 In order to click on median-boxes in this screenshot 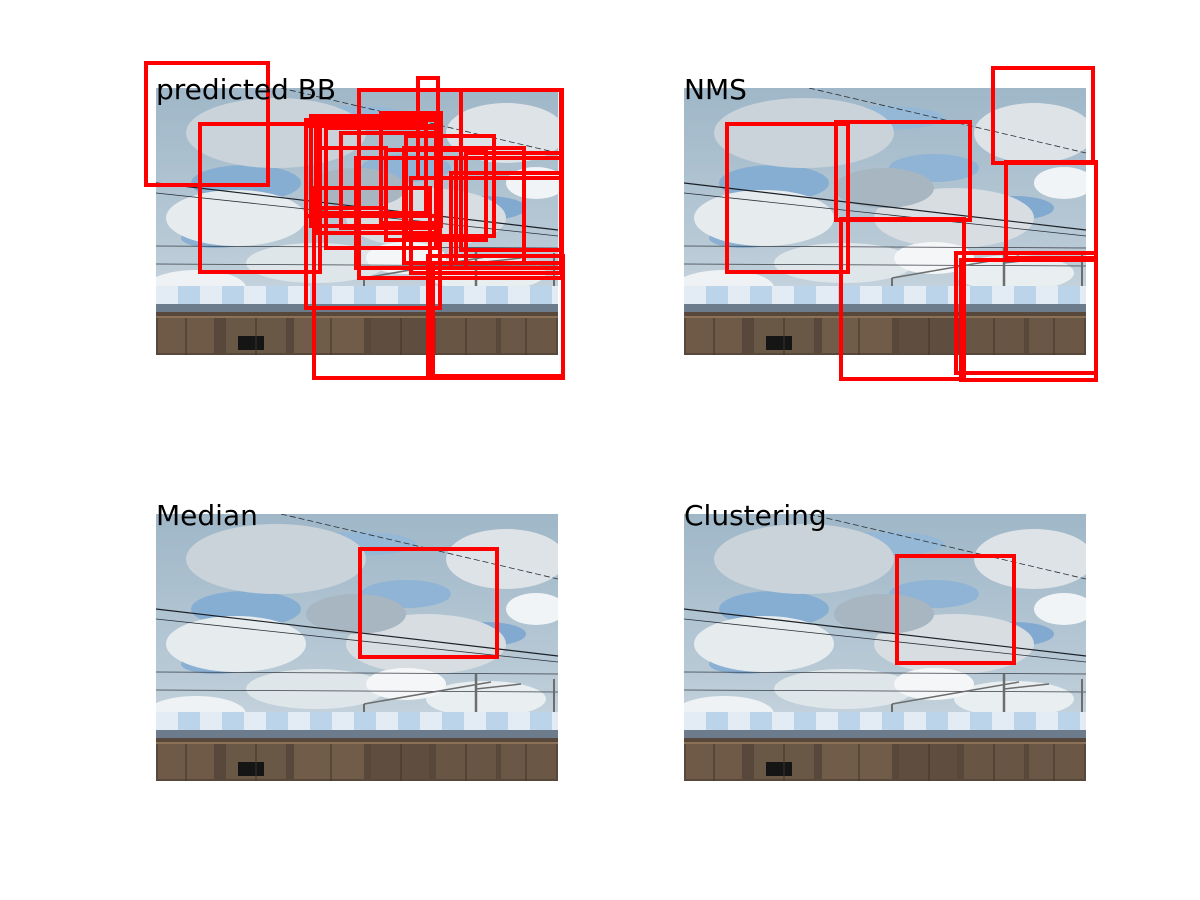, I will do `click(428, 603)`.